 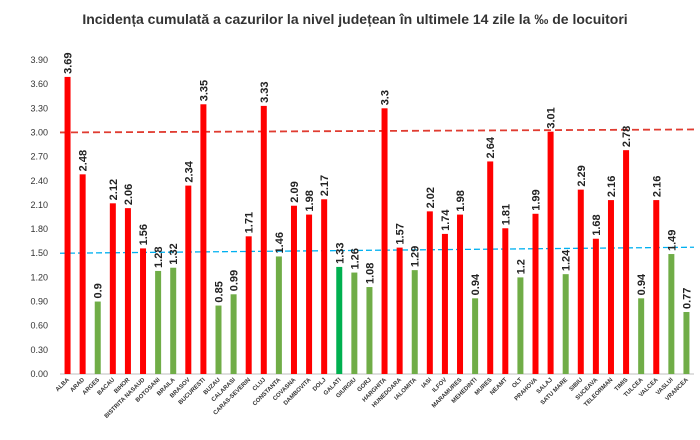 What do you see at coordinates (325, 185) in the screenshot?
I see `data-label: 2.17` at bounding box center [325, 185].